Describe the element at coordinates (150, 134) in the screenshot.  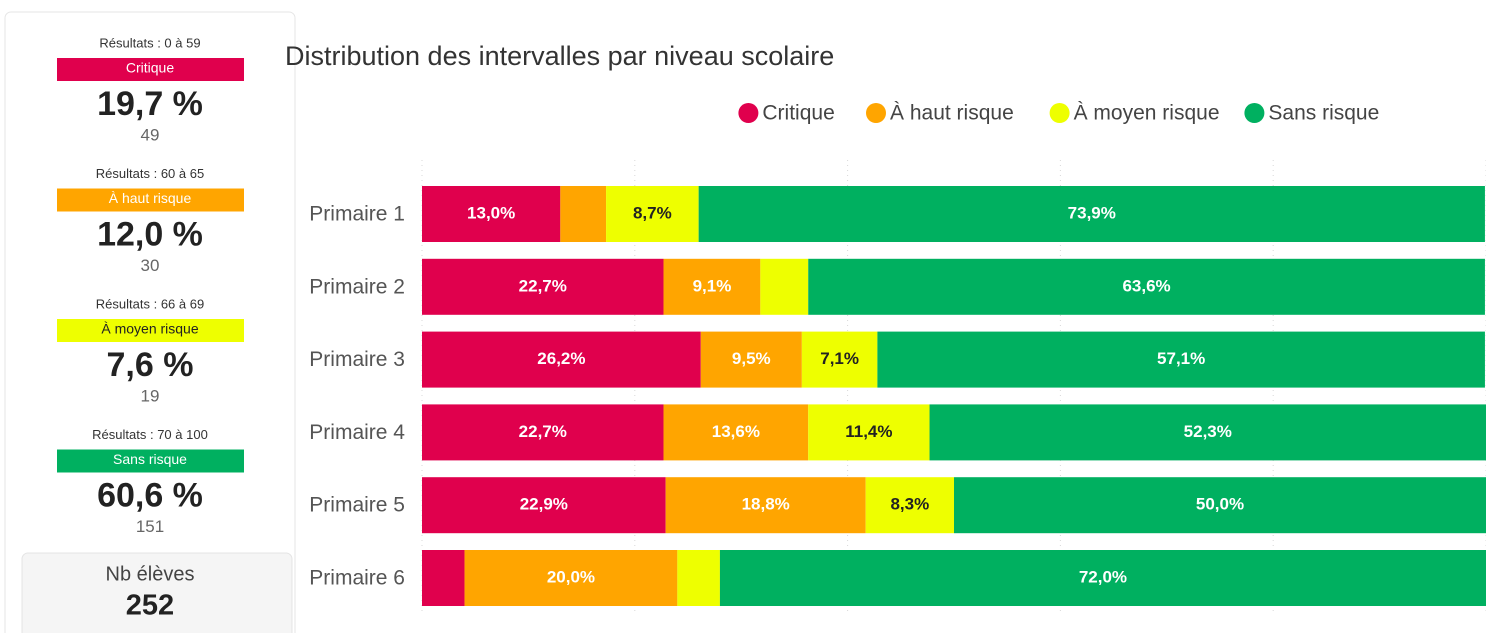
I see `card-count: 49` at that location.